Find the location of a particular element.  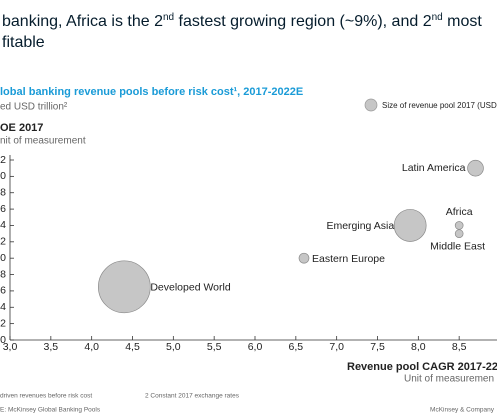

y-tick-label: 16 is located at coordinates (3, 209).